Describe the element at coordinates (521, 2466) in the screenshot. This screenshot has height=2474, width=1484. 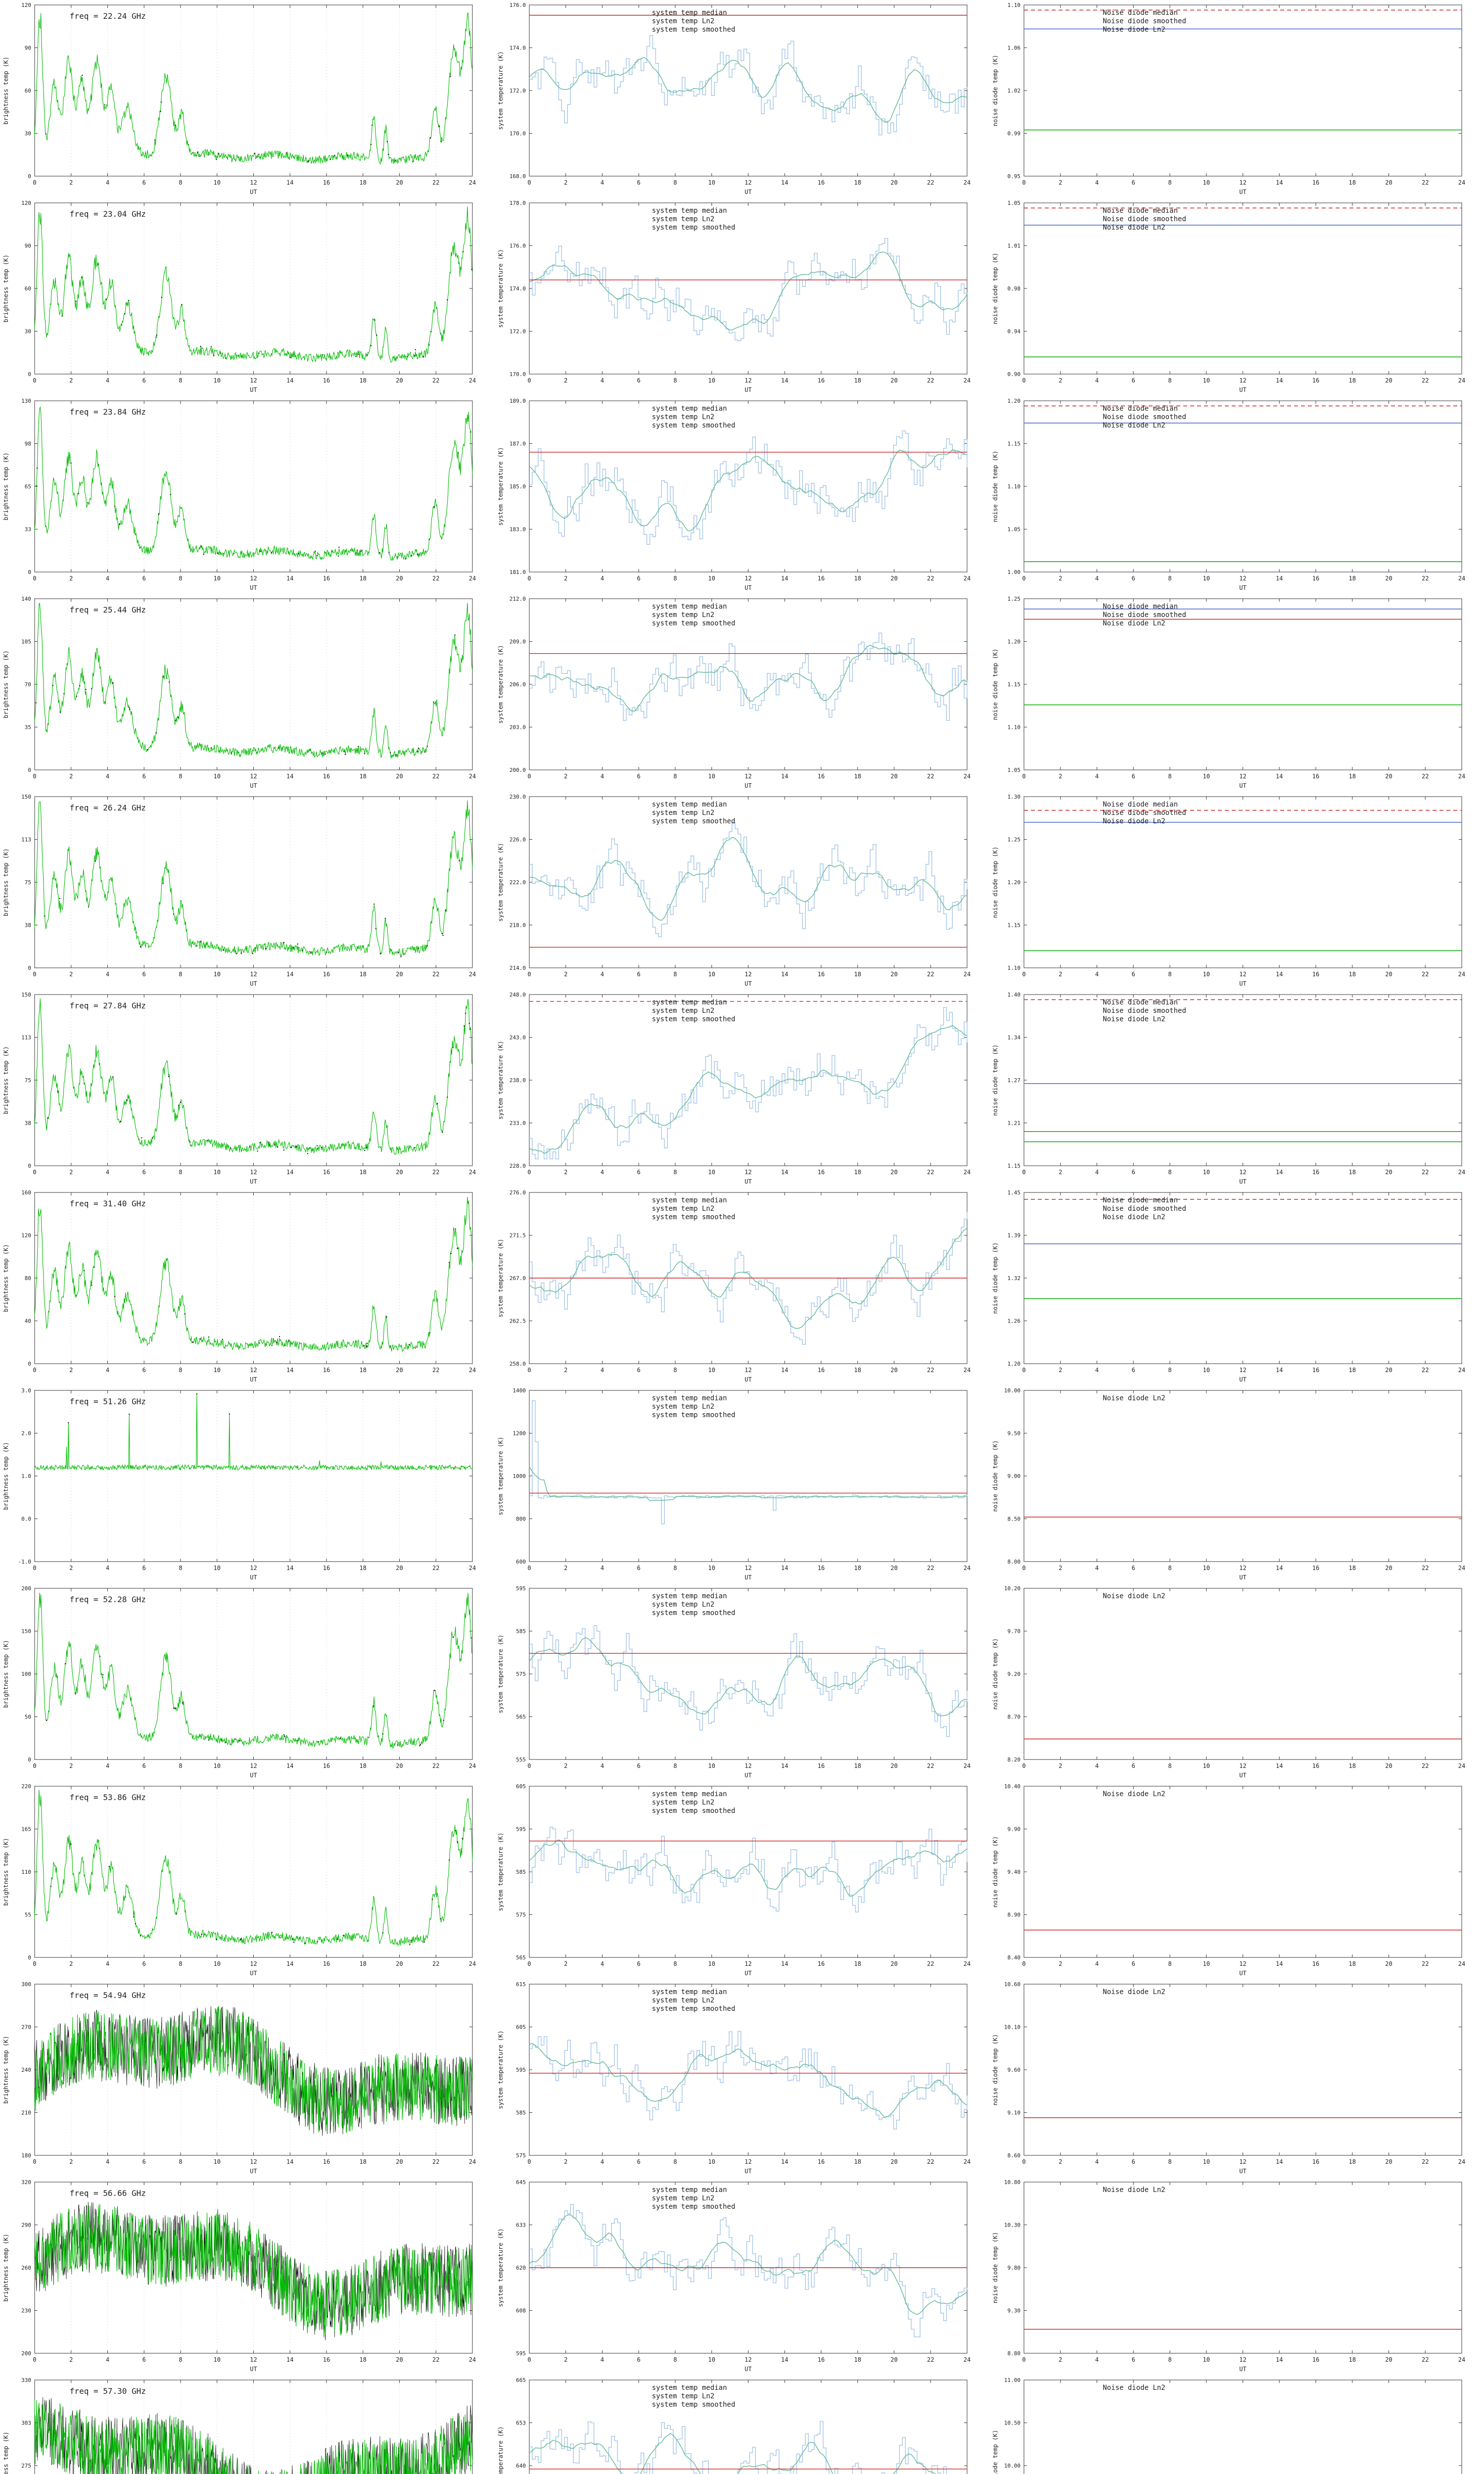
I see `y-tick-label: 640` at that location.